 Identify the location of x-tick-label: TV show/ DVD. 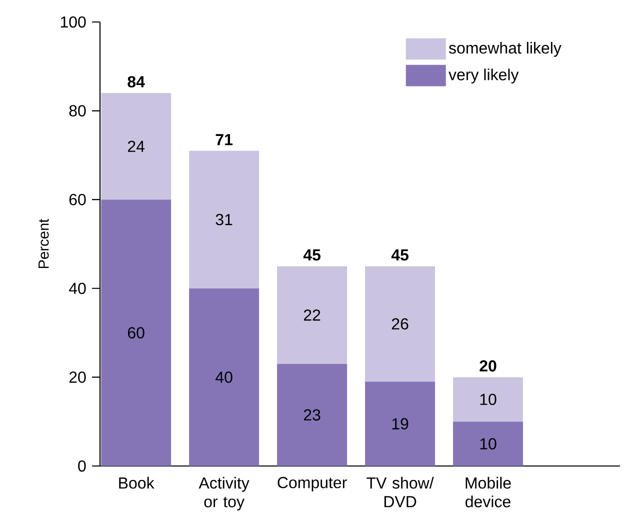
(400, 492).